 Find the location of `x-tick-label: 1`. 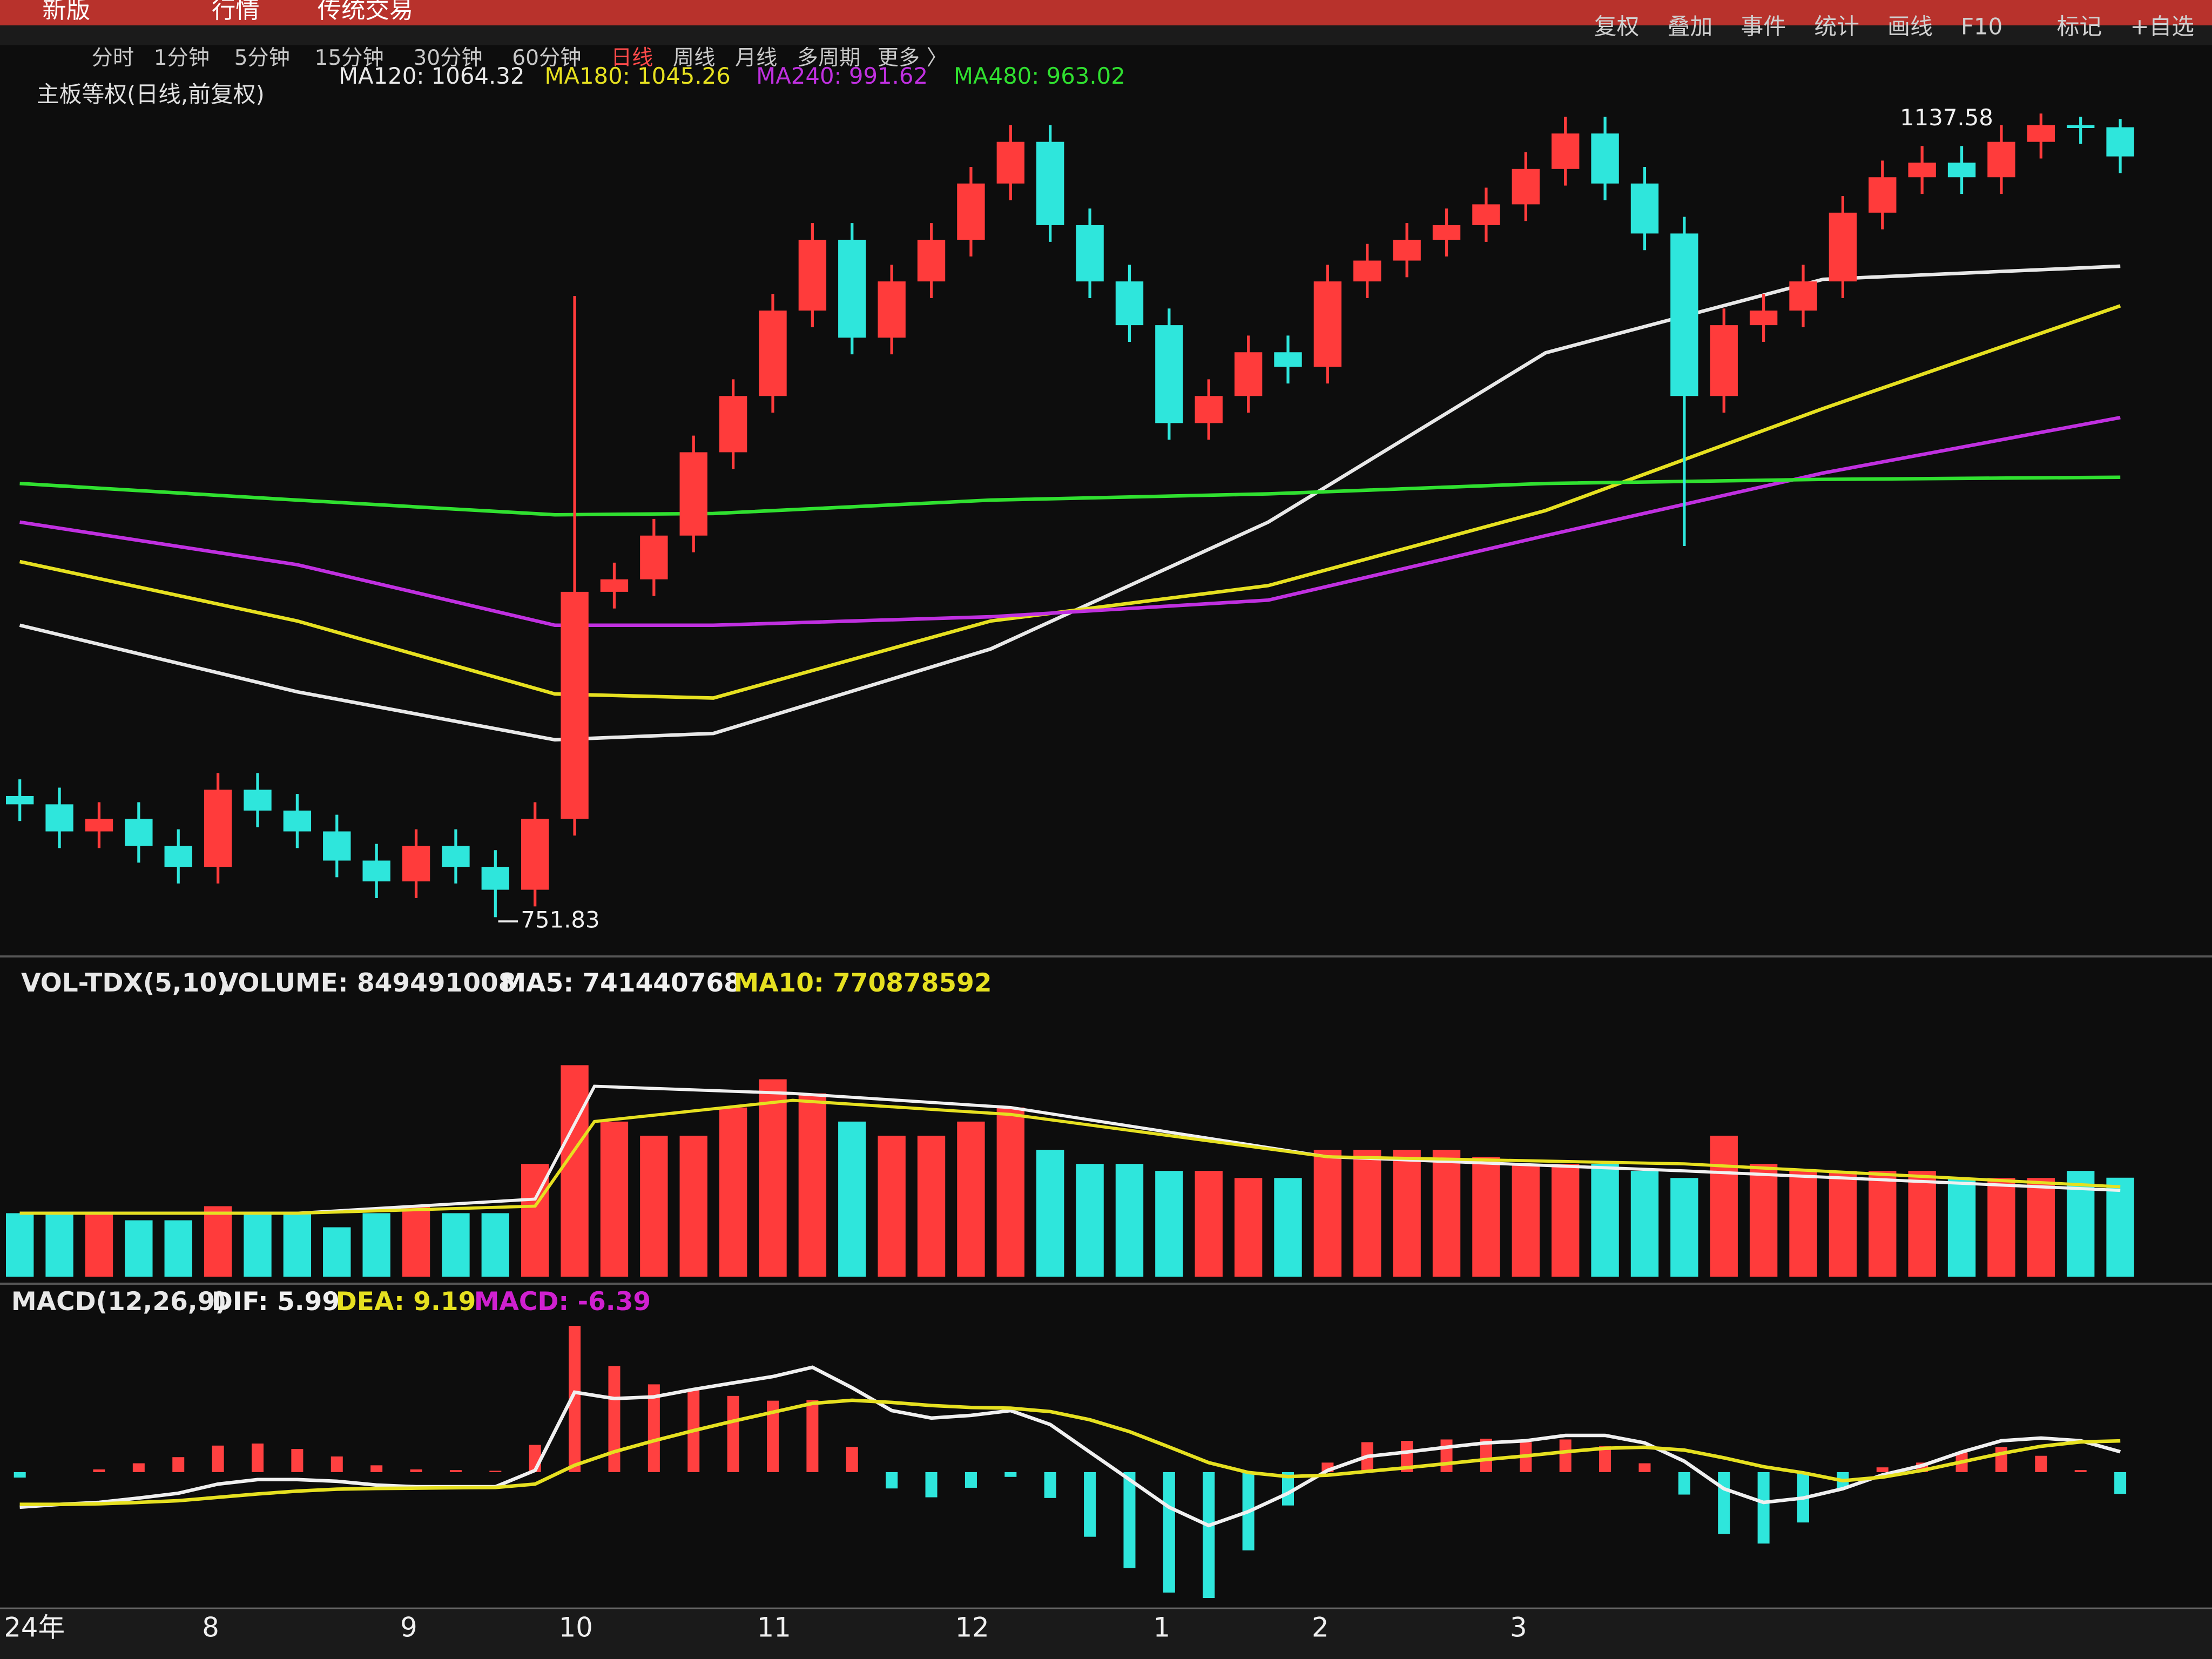

x-tick-label: 1 is located at coordinates (1161, 1627).